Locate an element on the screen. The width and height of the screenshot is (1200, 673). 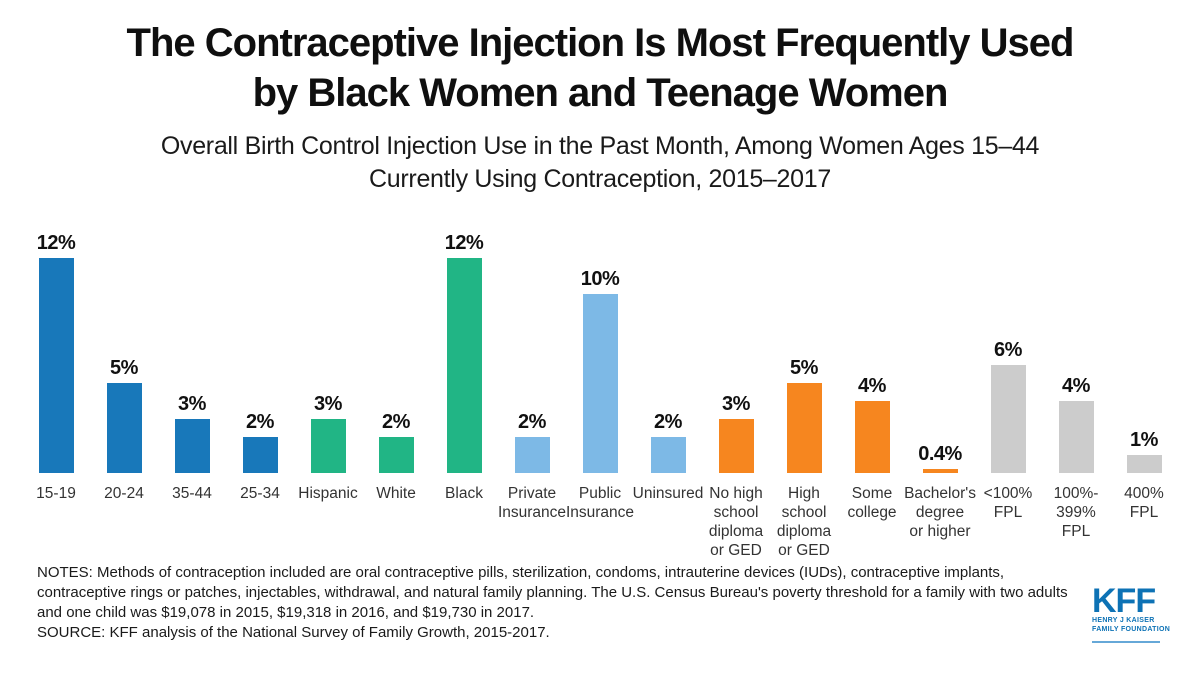
bar-column: 0.4% Bachelor's degree or higher is located at coordinates (940, 384).